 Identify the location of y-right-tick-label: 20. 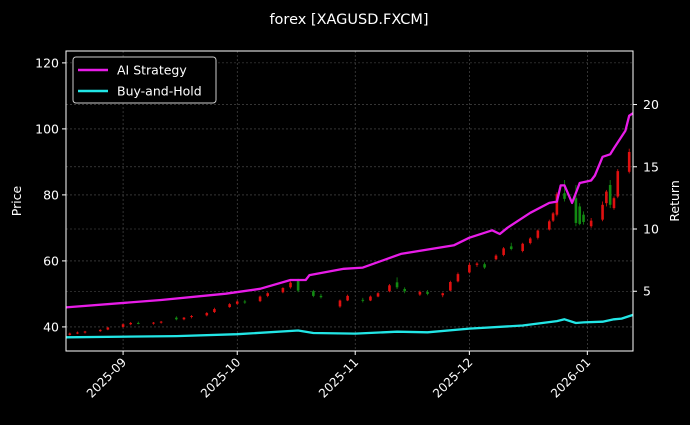
(651, 104).